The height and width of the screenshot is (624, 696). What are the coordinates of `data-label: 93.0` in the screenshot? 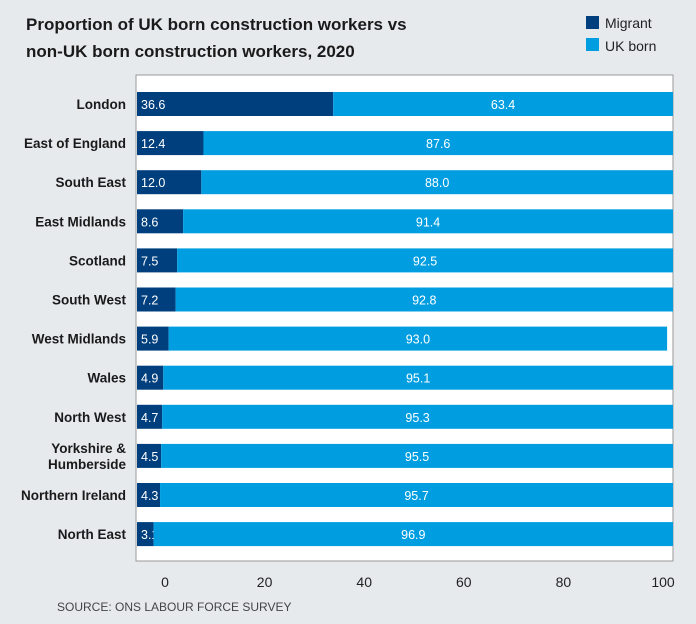 It's located at (418, 340).